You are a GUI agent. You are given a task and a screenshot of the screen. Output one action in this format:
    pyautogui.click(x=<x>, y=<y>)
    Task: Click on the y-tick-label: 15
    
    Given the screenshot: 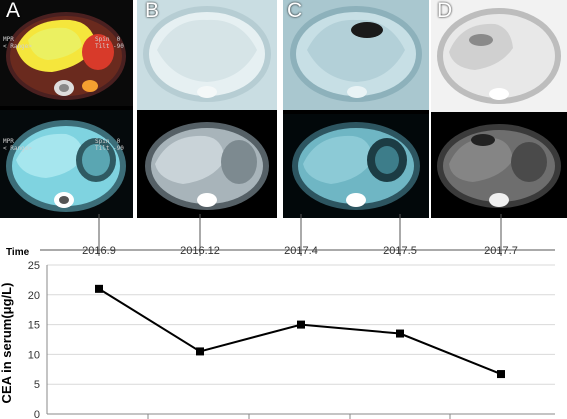 What is the action you would take?
    pyautogui.click(x=34, y=326)
    